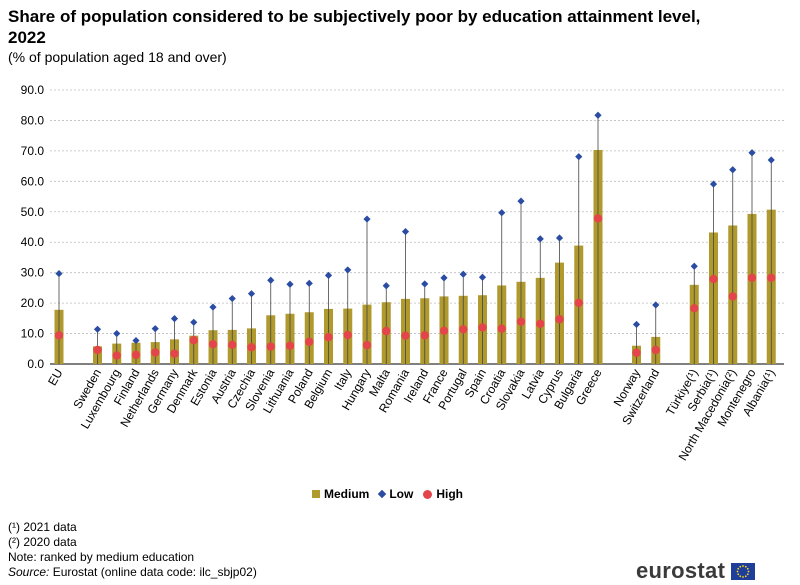 Image resolution: width=800 pixels, height=585 pixels. I want to click on y-tick-label: 10.0, so click(33, 334).